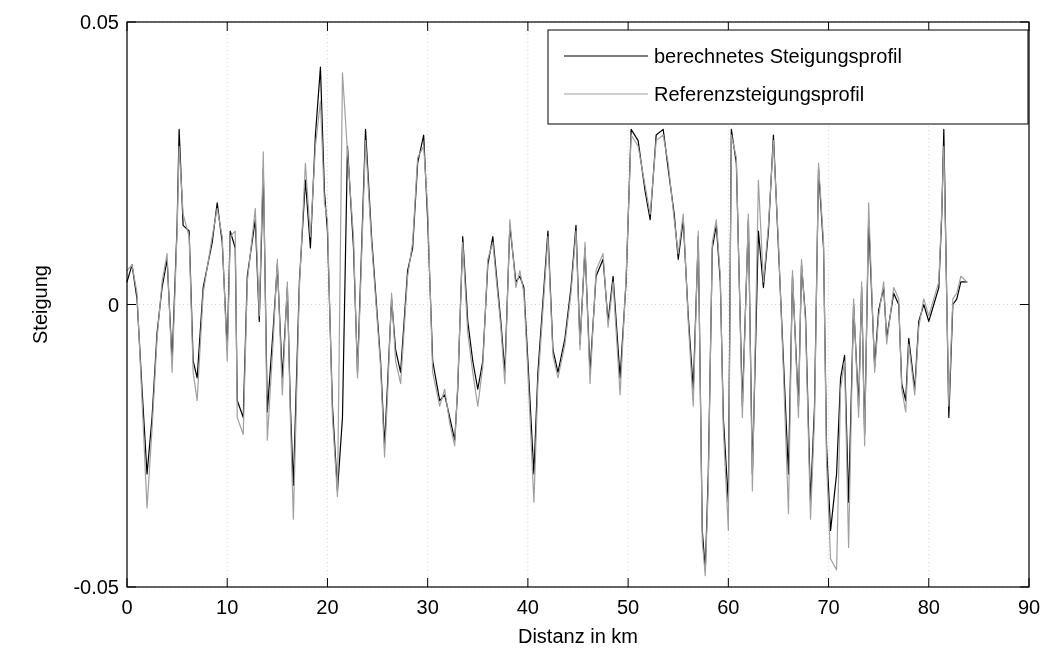 This screenshot has width=1064, height=664. I want to click on legend-label: berechnetes Steigungsprofil, so click(778, 56).